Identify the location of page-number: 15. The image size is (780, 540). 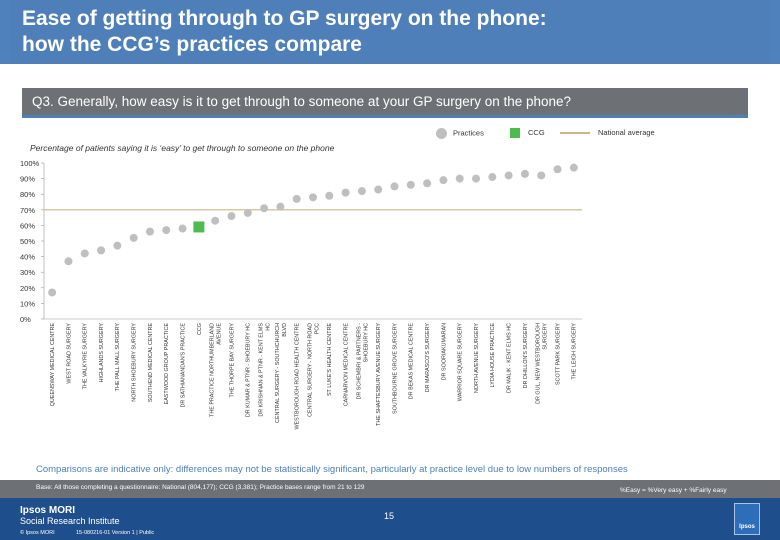
(389, 516).